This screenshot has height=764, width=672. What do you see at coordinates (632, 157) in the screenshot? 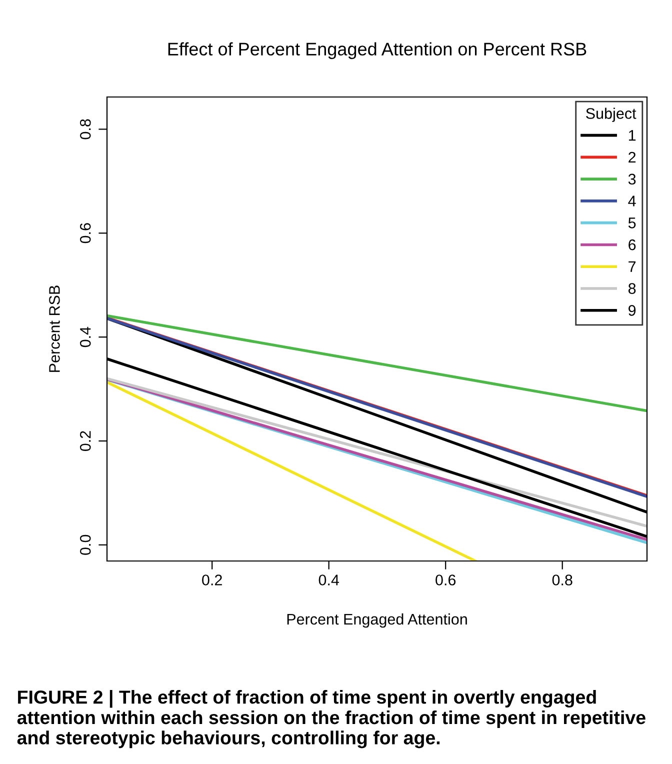
I see `legend-label: 2` at bounding box center [632, 157].